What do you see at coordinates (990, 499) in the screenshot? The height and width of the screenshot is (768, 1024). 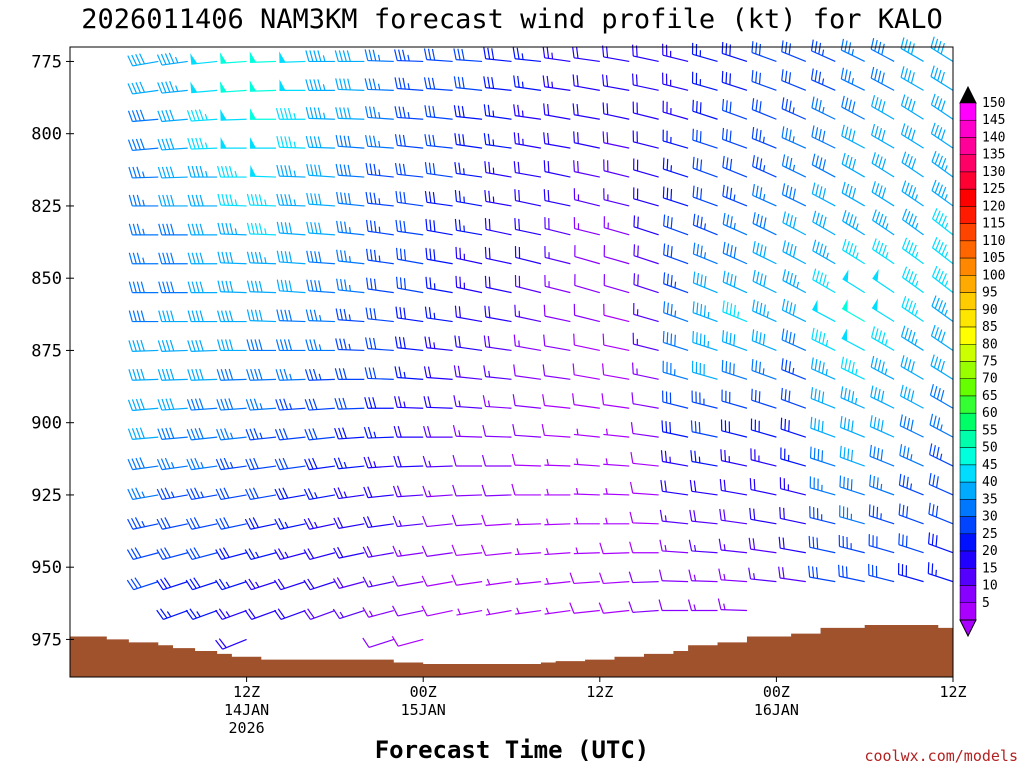 I see `colorbar-label: 35` at bounding box center [990, 499].